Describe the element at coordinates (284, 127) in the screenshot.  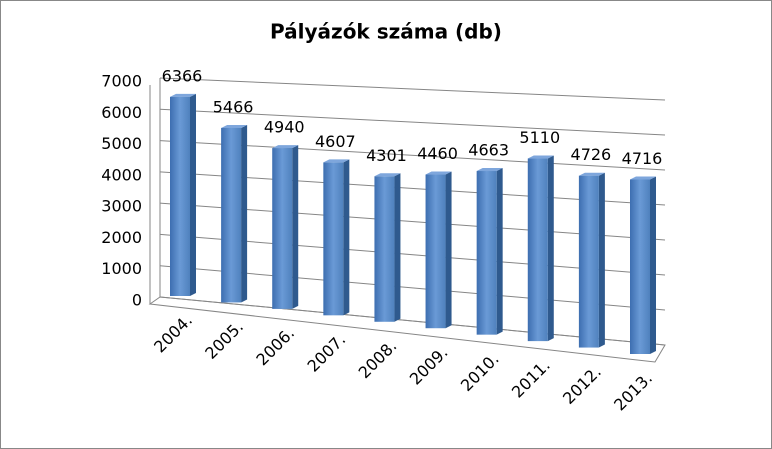
I see `value-label: 4940` at that location.